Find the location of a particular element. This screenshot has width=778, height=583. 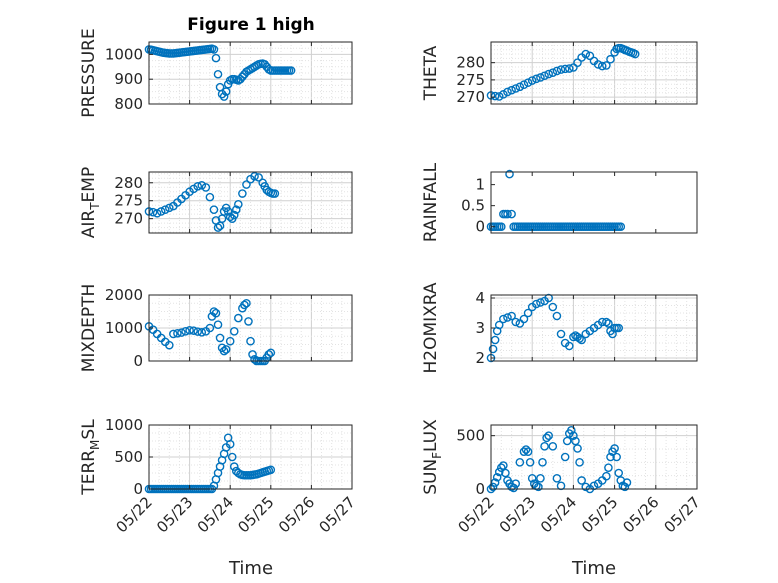

y-tick-label: 1 is located at coordinates (480, 185).